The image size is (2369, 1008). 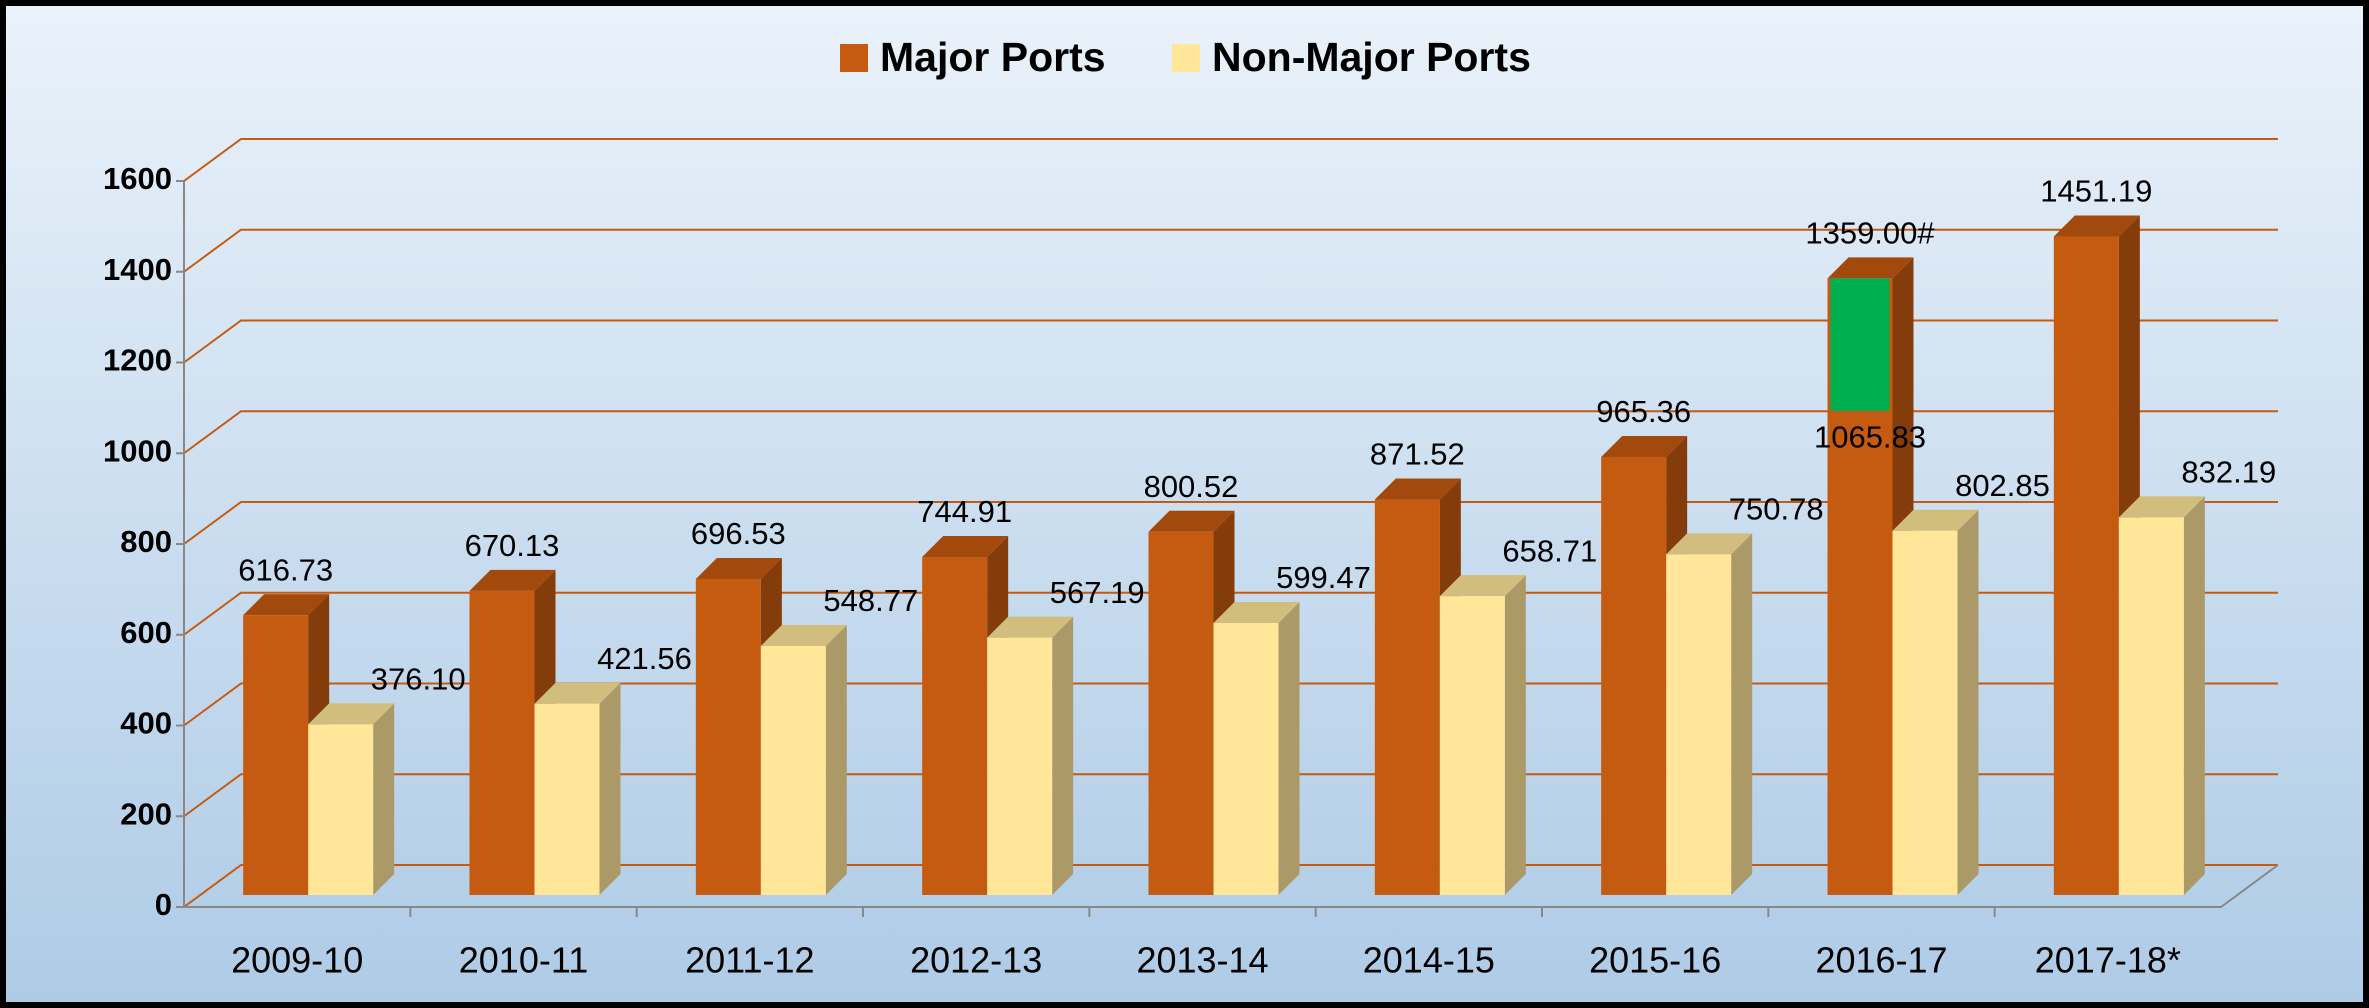 What do you see at coordinates (1643, 411) in the screenshot?
I see `value-label: 965.36` at bounding box center [1643, 411].